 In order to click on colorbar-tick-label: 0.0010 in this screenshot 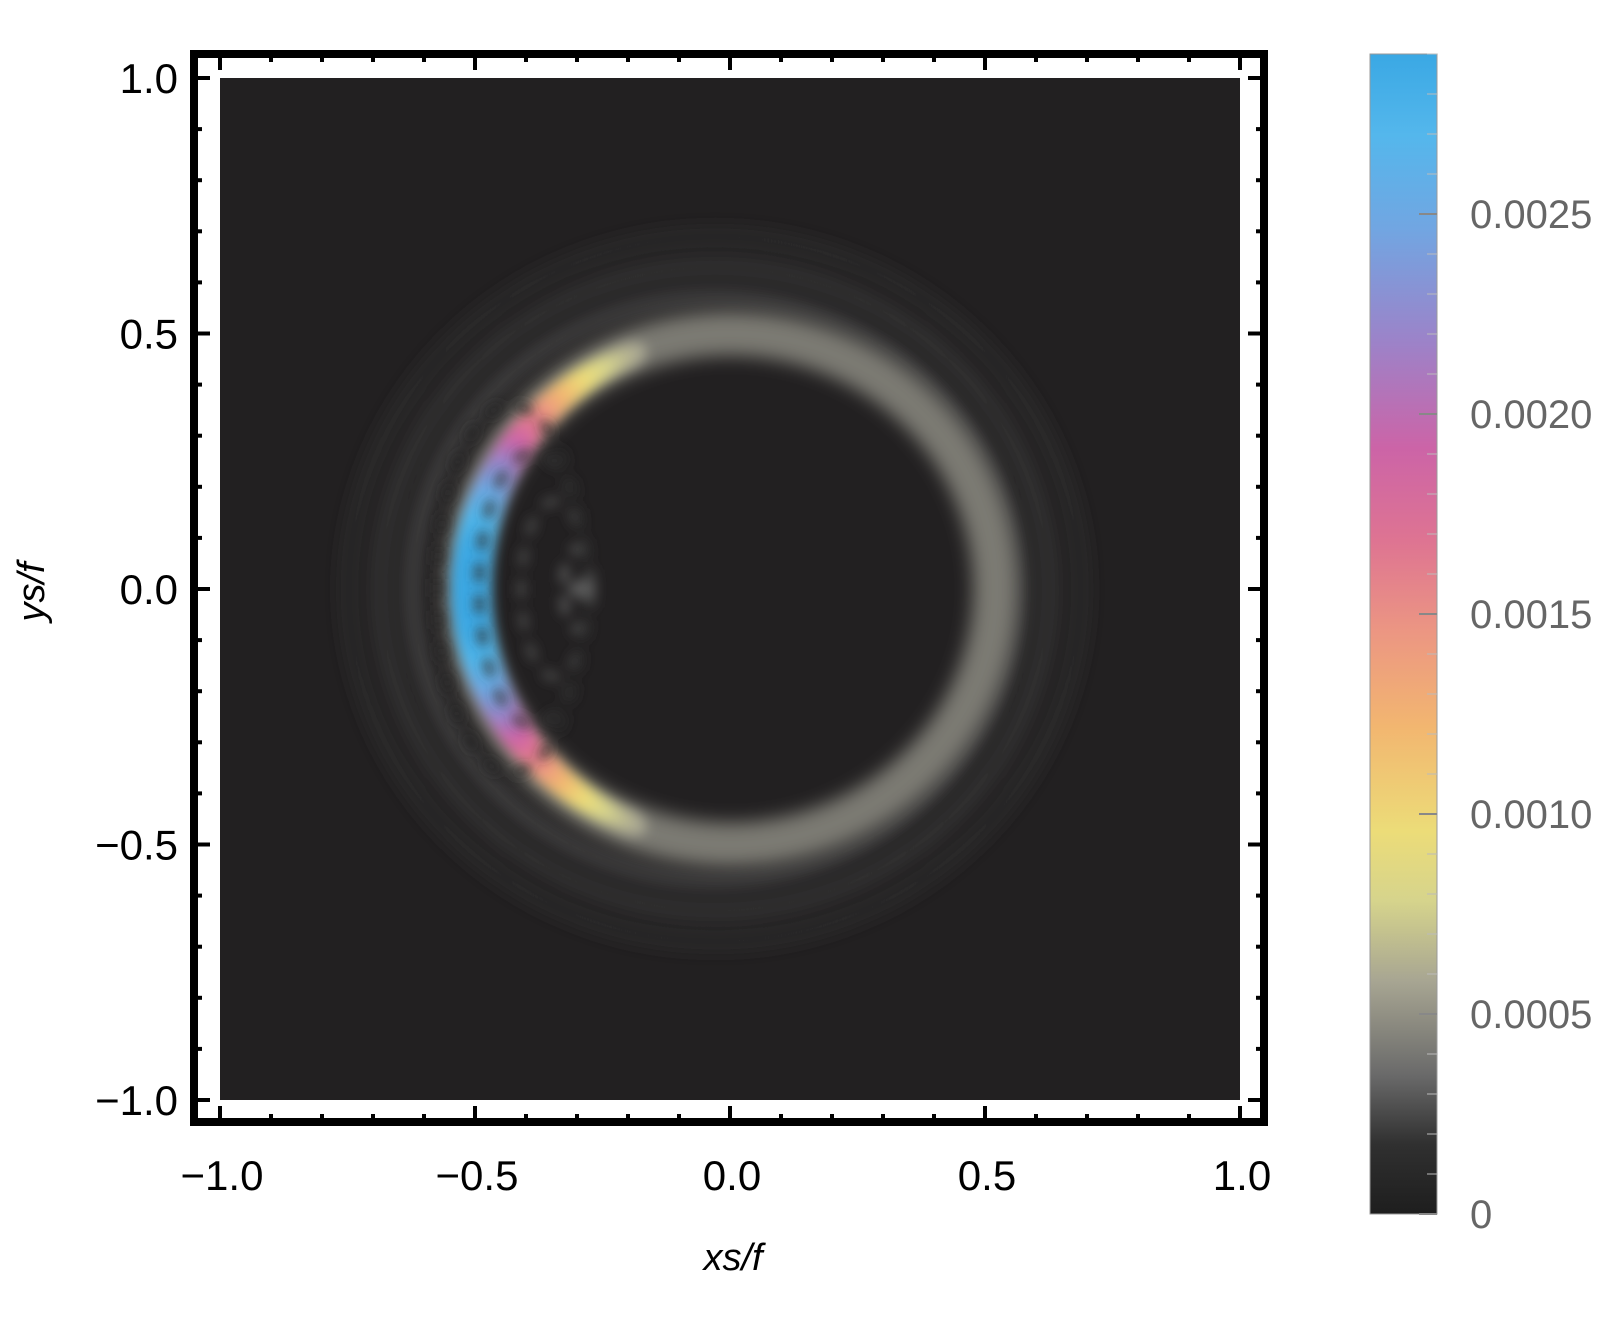, I will do `click(1531, 815)`.